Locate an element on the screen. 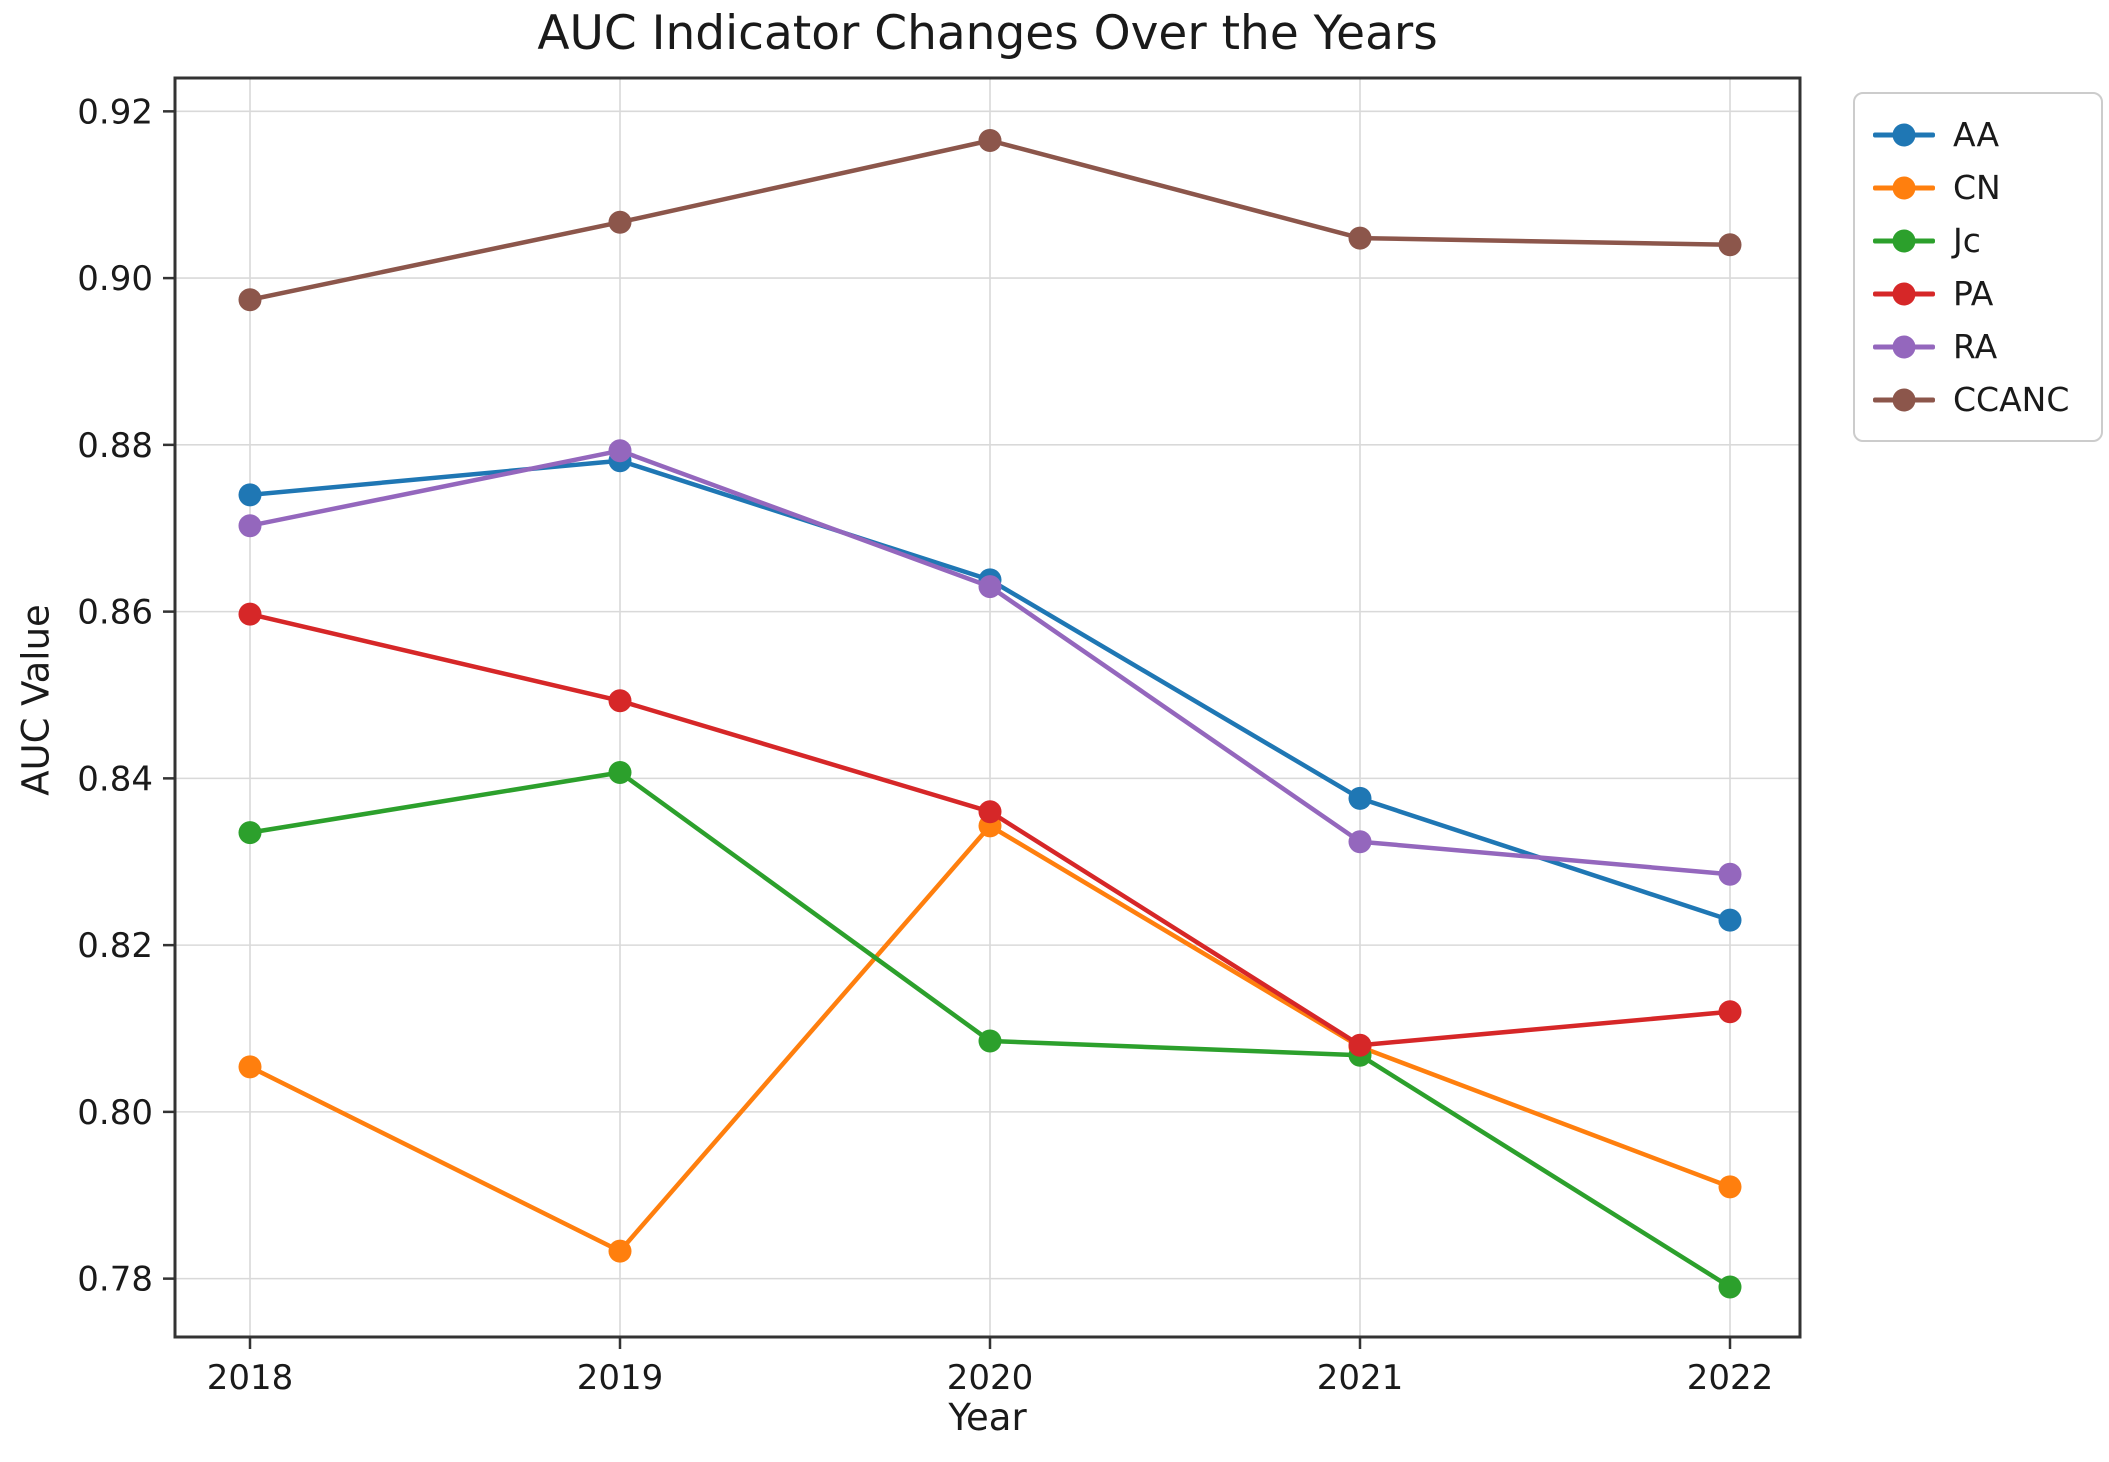 The height and width of the screenshot is (1462, 2109). chart-title: AUC Indicator Changes Over the Years is located at coordinates (987, 33).